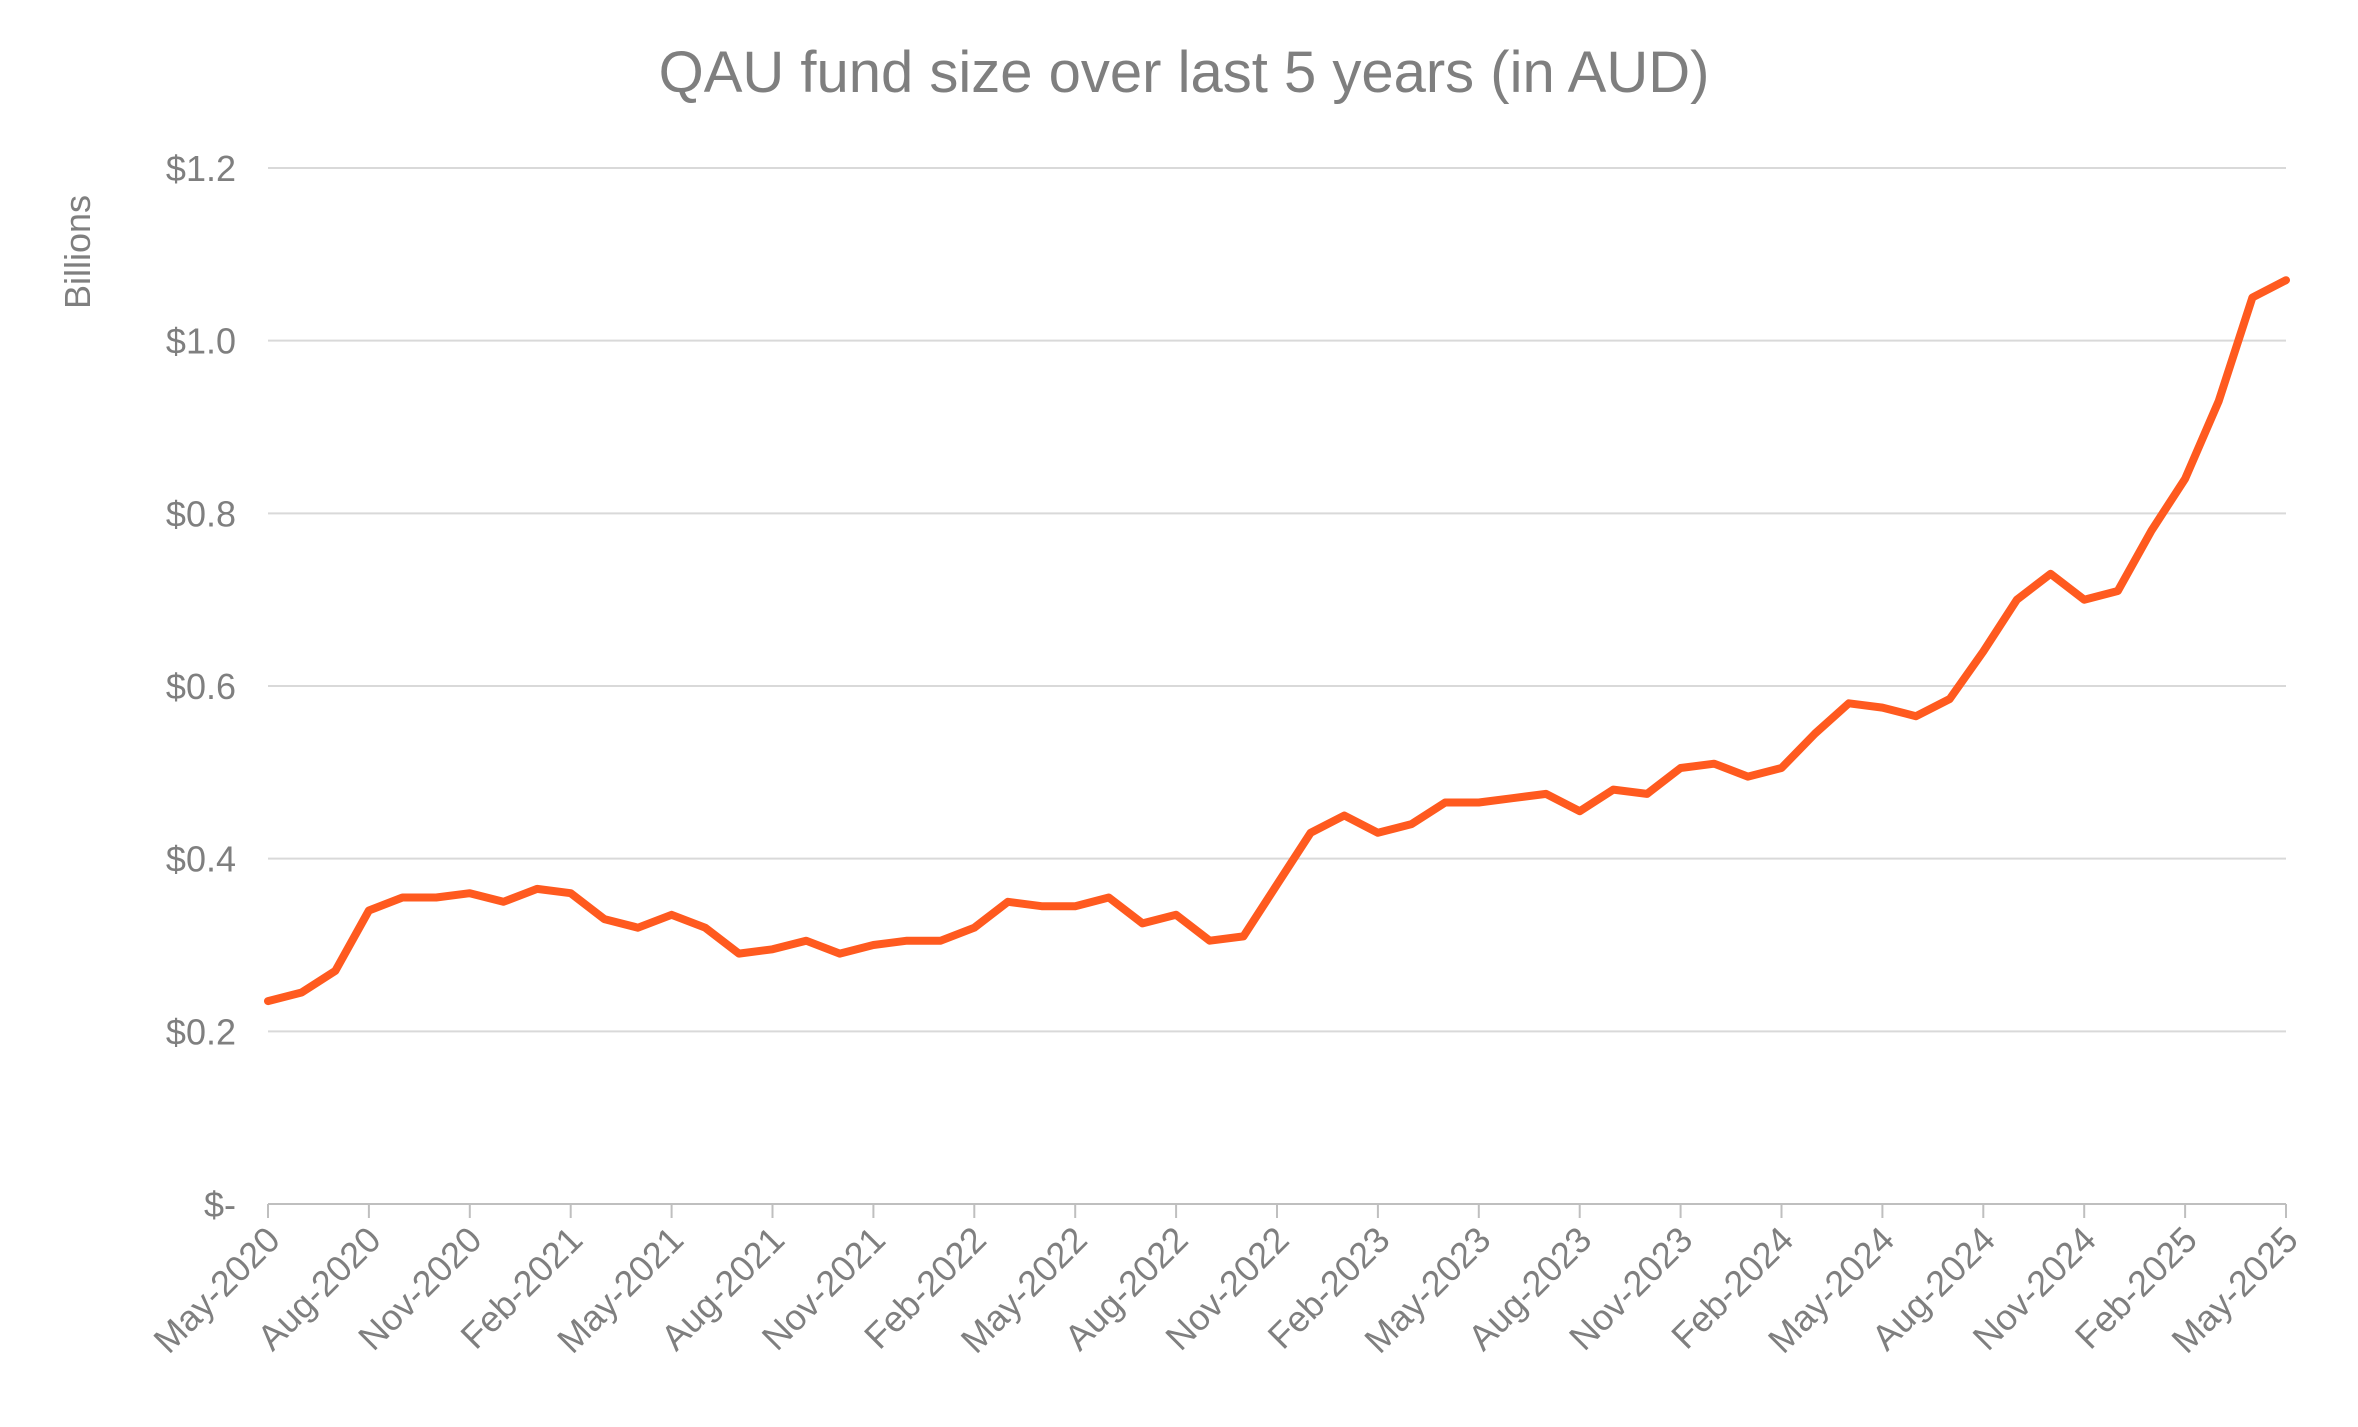 This screenshot has height=1427, width=2358. Describe the element at coordinates (201, 513) in the screenshot. I see `y-tick-label: $0.8` at that location.